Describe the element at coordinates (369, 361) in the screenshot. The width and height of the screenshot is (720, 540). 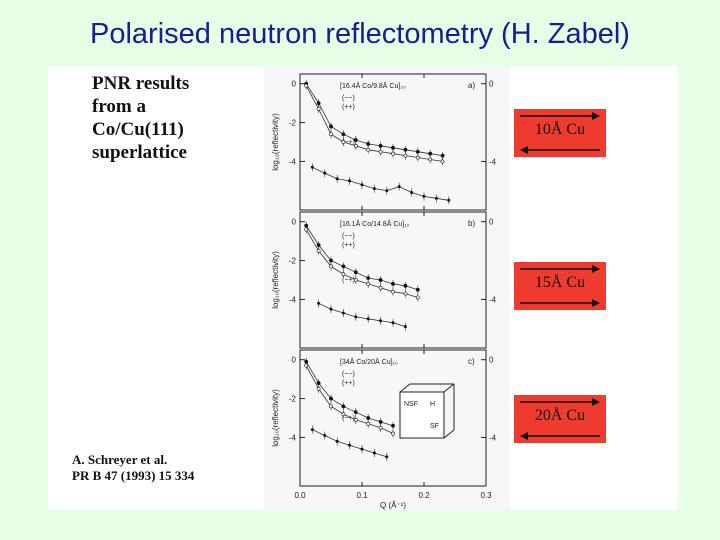
I see `sample-label: [34Å Co/20Å Cu]₁₀` at that location.